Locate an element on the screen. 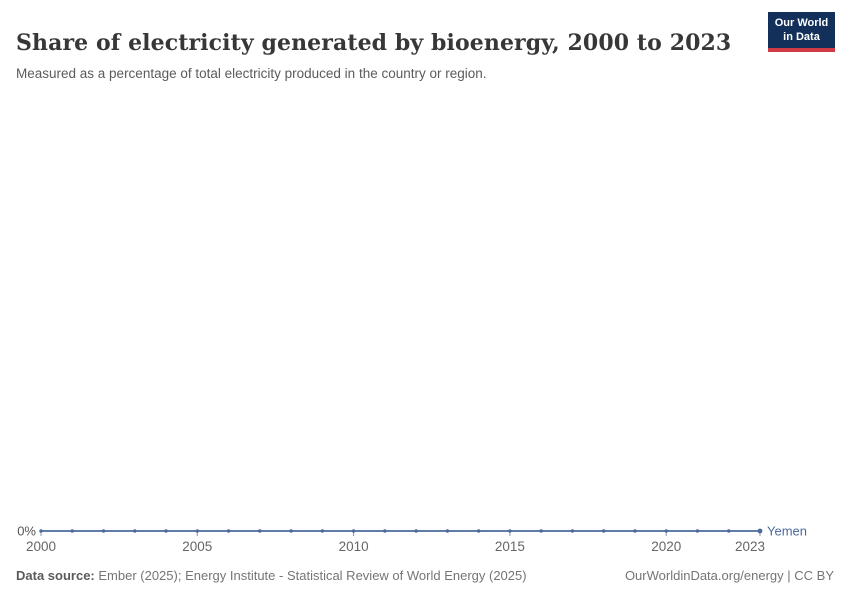  x-axis-tick-label: 2020 is located at coordinates (666, 546).